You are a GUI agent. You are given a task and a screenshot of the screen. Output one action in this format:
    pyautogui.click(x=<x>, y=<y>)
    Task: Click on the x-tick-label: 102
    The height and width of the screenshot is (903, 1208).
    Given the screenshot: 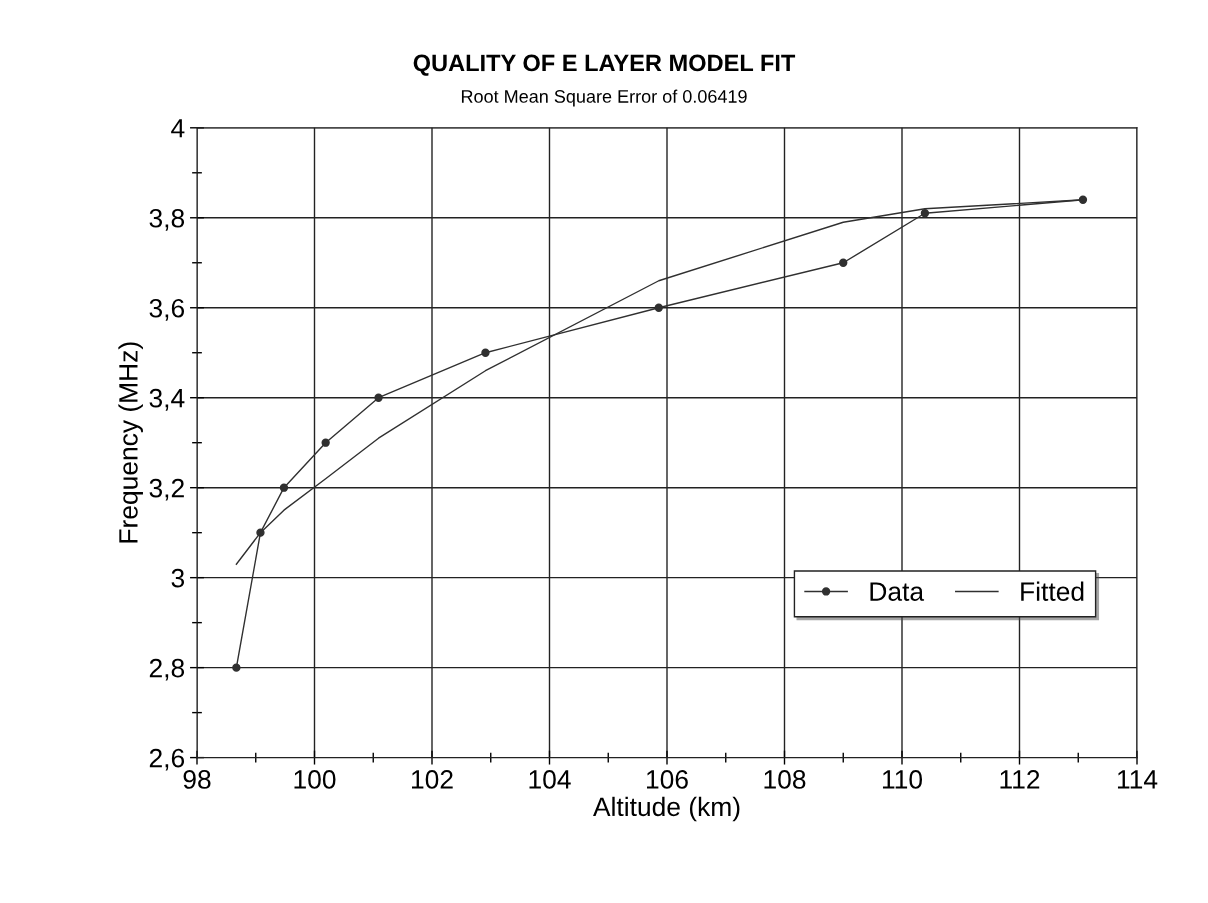 What is the action you would take?
    pyautogui.click(x=432, y=779)
    